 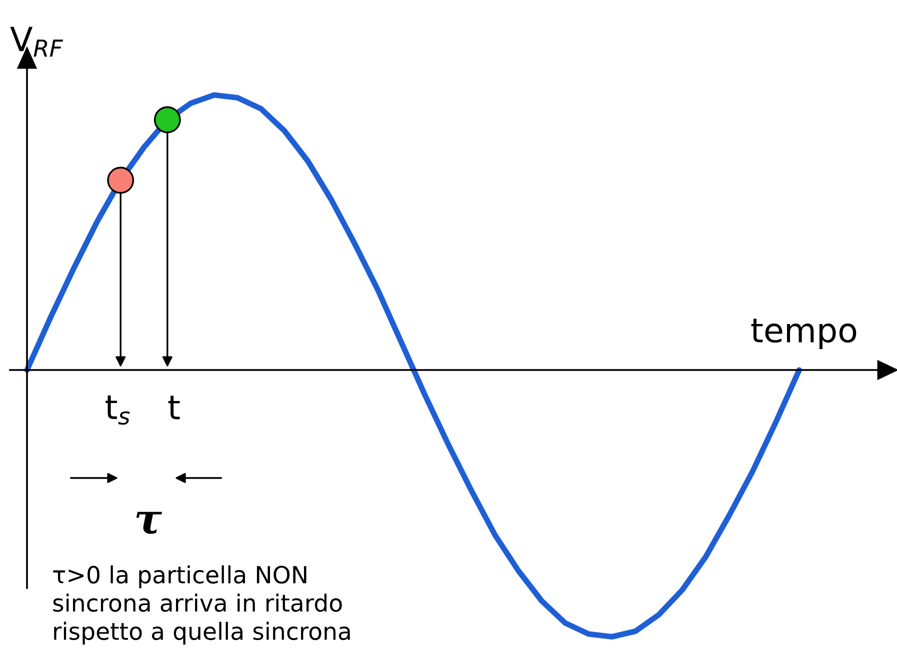 I want to click on y-axis-title: V$_{RF}$, so click(x=37, y=41).